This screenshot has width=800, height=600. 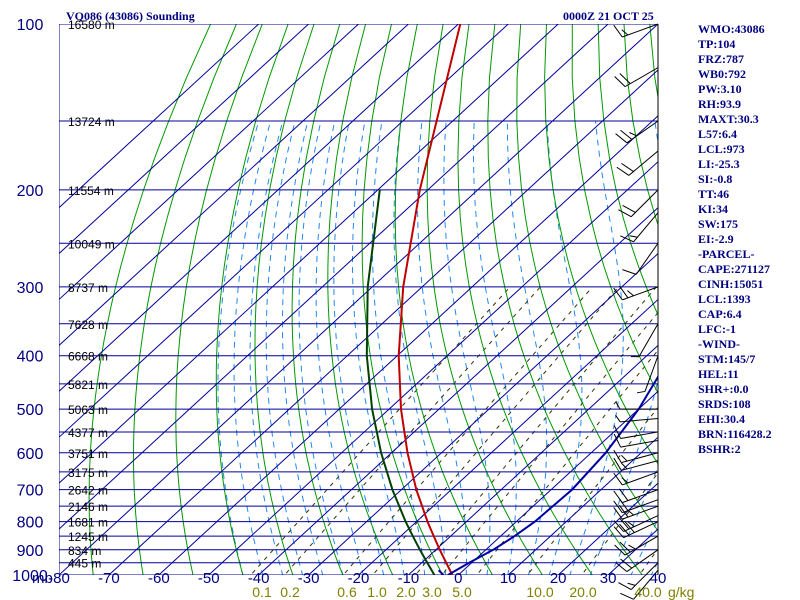 I want to click on height-label: 2642 m, so click(x=88, y=491).